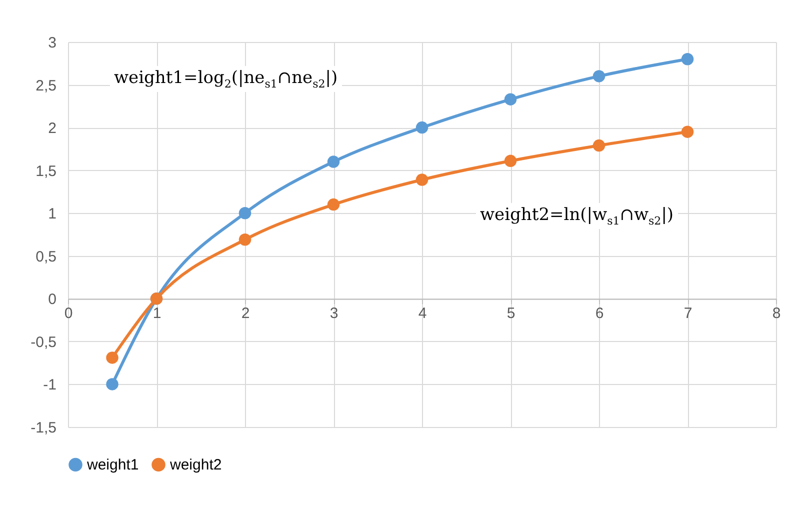 Image resolution: width=810 pixels, height=506 pixels. Describe the element at coordinates (599, 313) in the screenshot. I see `x-tick-label: 6` at that location.